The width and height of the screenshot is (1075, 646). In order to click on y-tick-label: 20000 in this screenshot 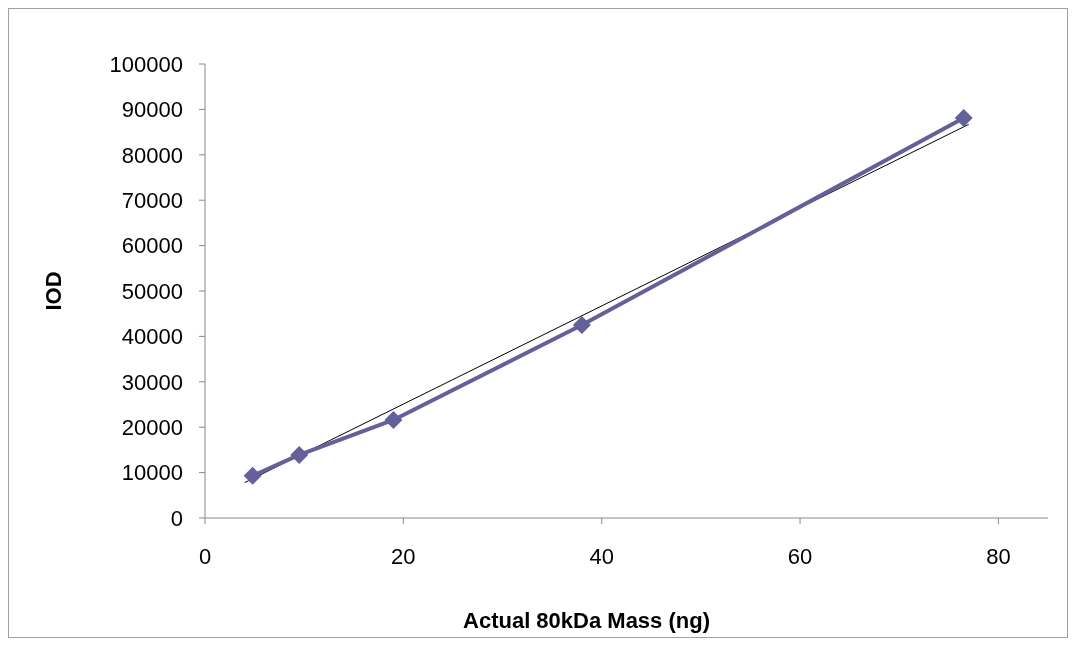, I will do `click(152, 427)`.